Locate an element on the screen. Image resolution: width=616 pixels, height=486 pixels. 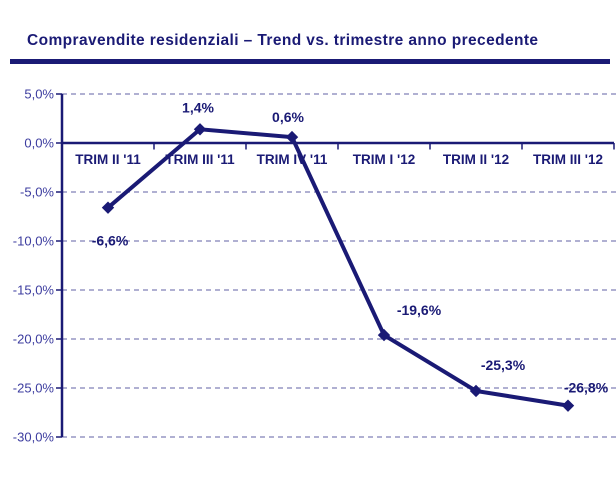
category-label: TRIM II '12 is located at coordinates (476, 159).